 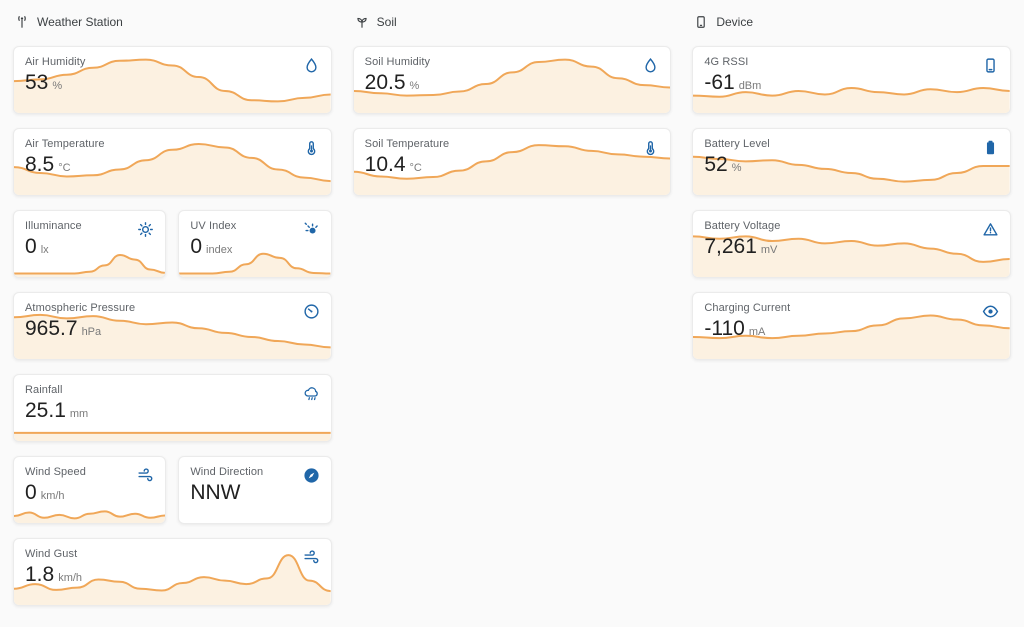 I want to click on wind-row: Wind Speed 0 km/h Wind Direction, so click(x=172, y=490).